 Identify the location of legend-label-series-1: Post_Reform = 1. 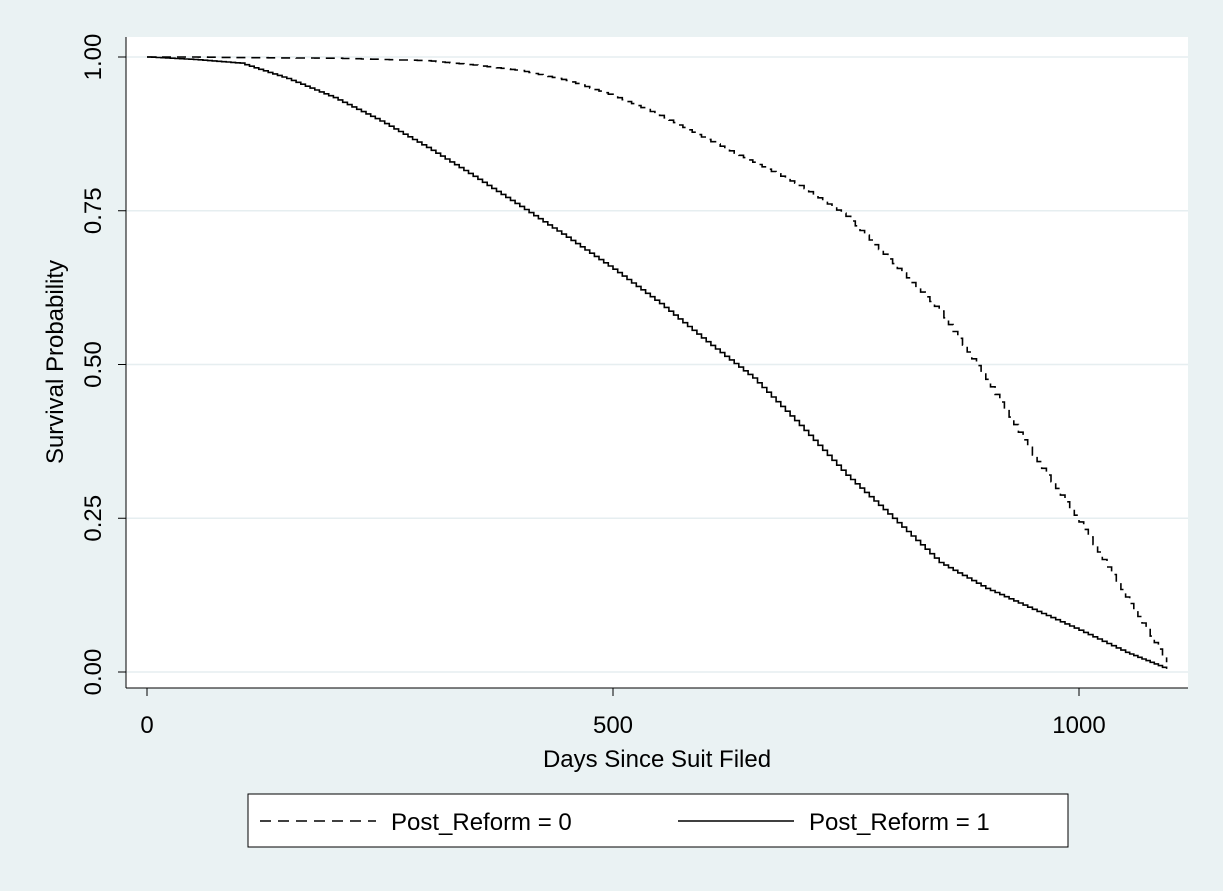
(899, 822).